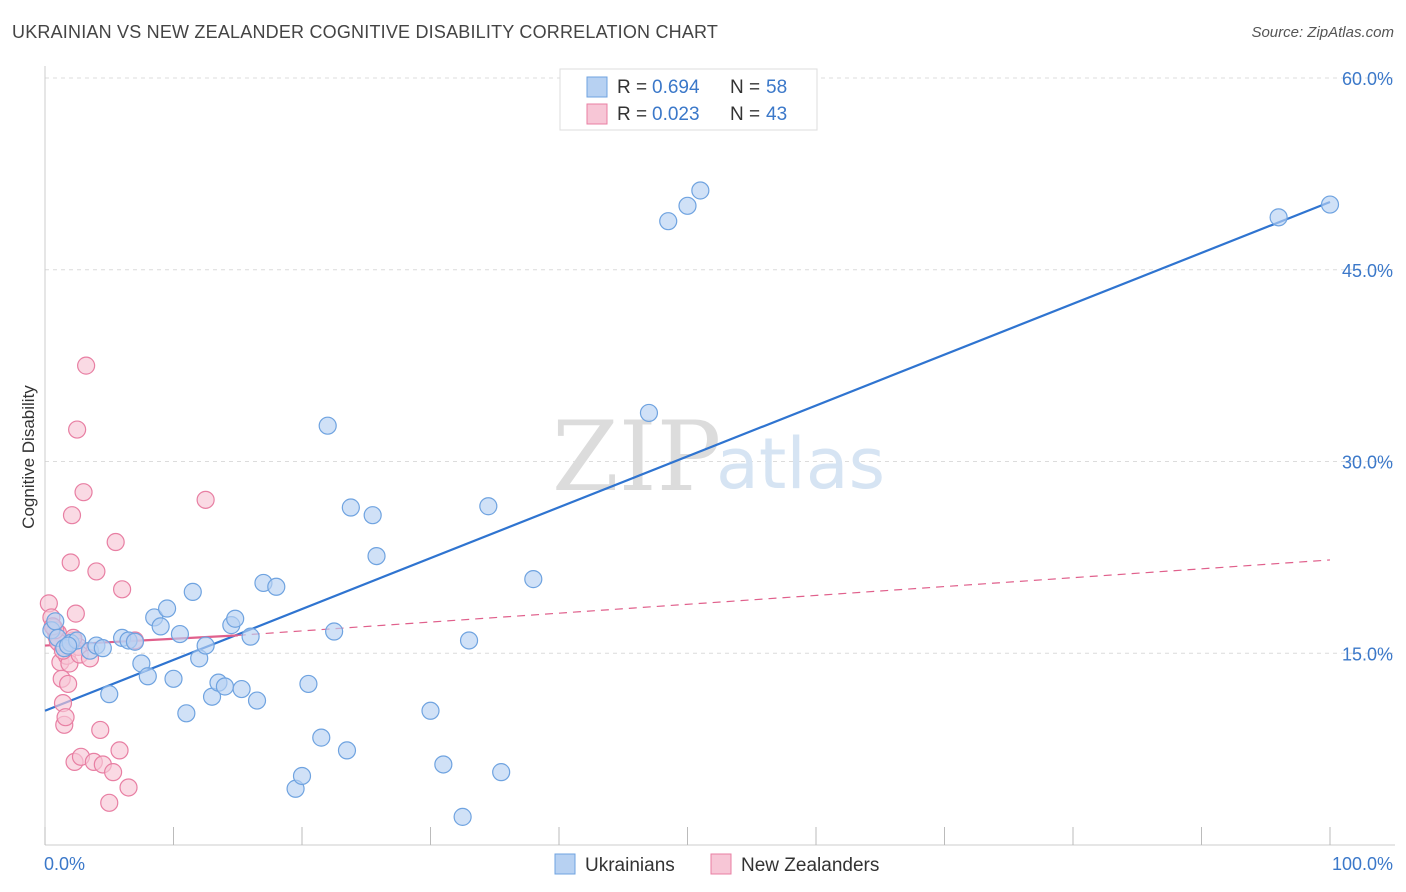  What do you see at coordinates (776, 114) in the screenshot?
I see `legend-n-value-2: 43` at bounding box center [776, 114].